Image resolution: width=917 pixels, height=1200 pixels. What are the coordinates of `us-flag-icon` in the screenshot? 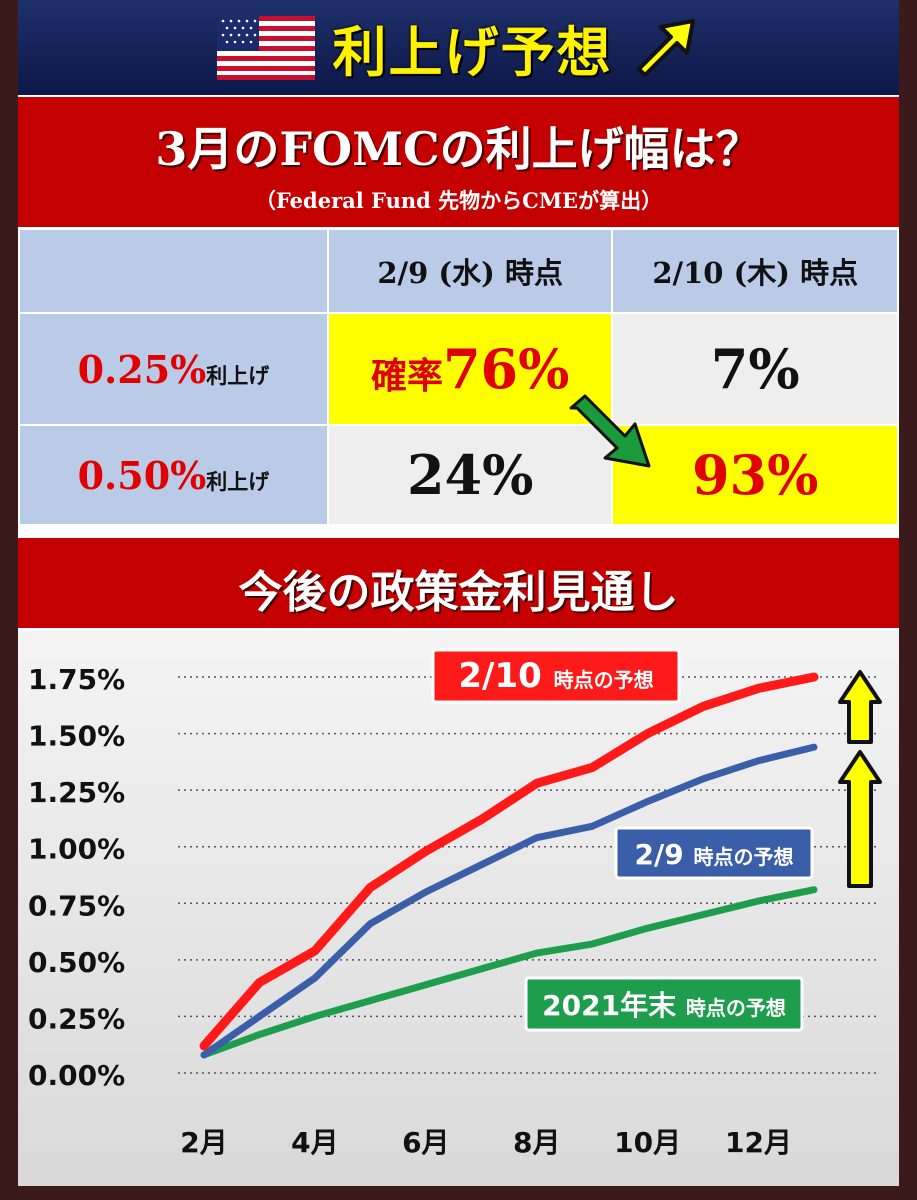 It's located at (265, 47).